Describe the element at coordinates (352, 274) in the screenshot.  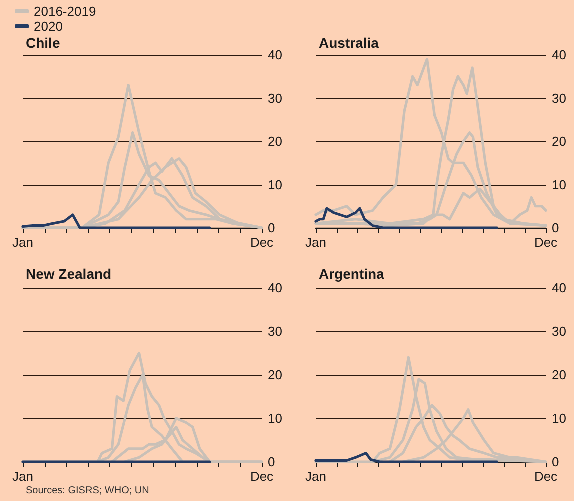
I see `chart-title: Argentina` at that location.